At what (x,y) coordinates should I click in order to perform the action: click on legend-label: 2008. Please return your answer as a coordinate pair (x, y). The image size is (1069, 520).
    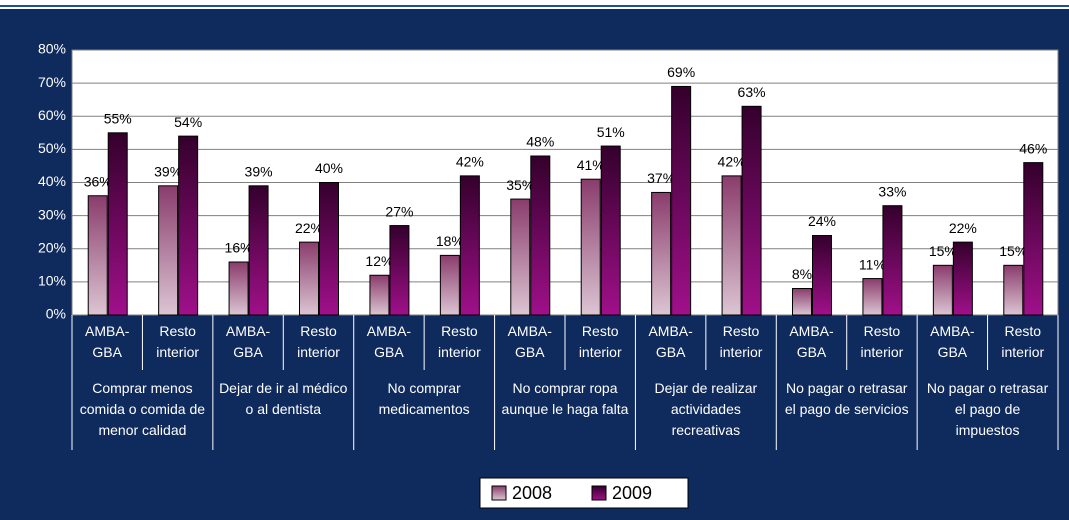
    Looking at the image, I should click on (532, 493).